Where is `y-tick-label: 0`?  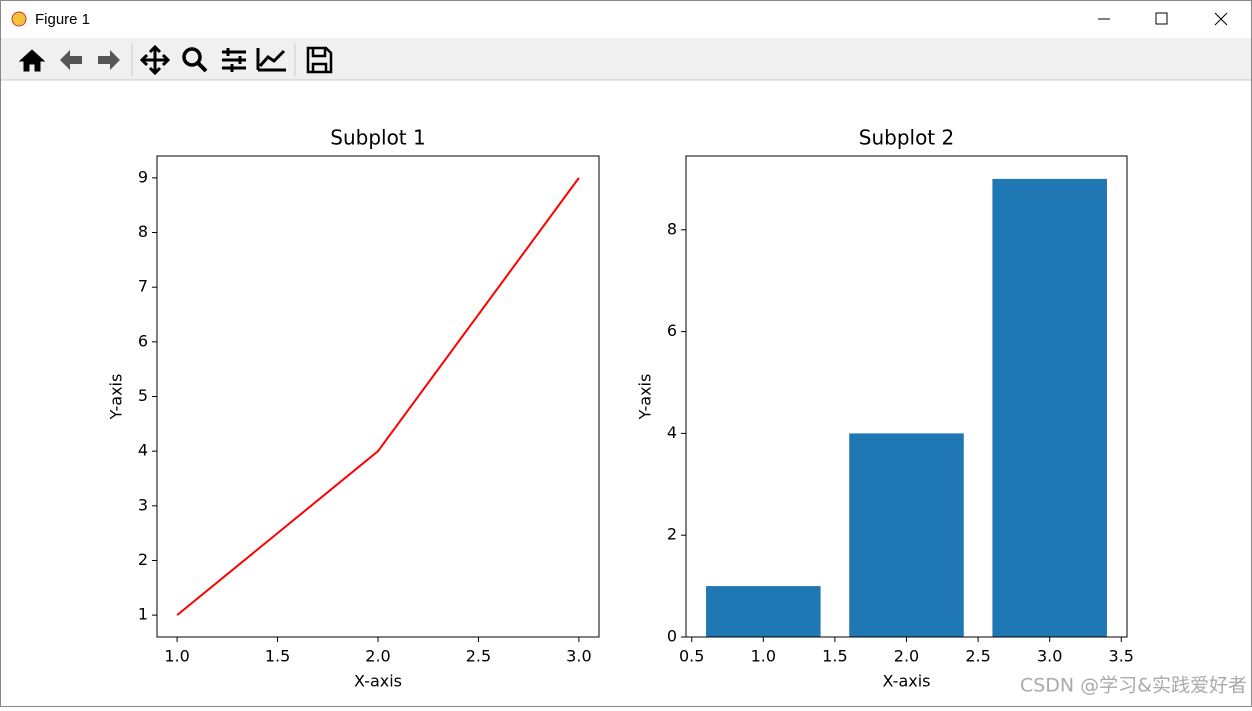
y-tick-label: 0 is located at coordinates (672, 636).